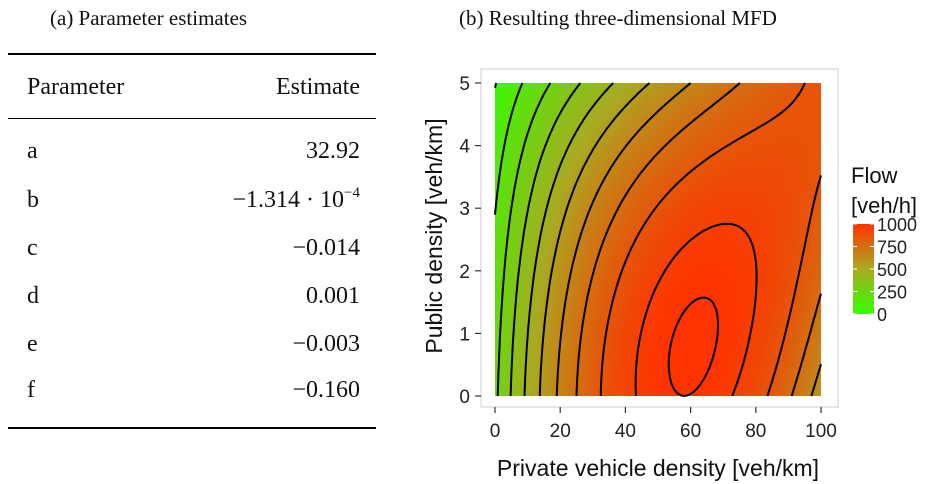  Describe the element at coordinates (625, 431) in the screenshot. I see `x-tick-label: 40` at that location.